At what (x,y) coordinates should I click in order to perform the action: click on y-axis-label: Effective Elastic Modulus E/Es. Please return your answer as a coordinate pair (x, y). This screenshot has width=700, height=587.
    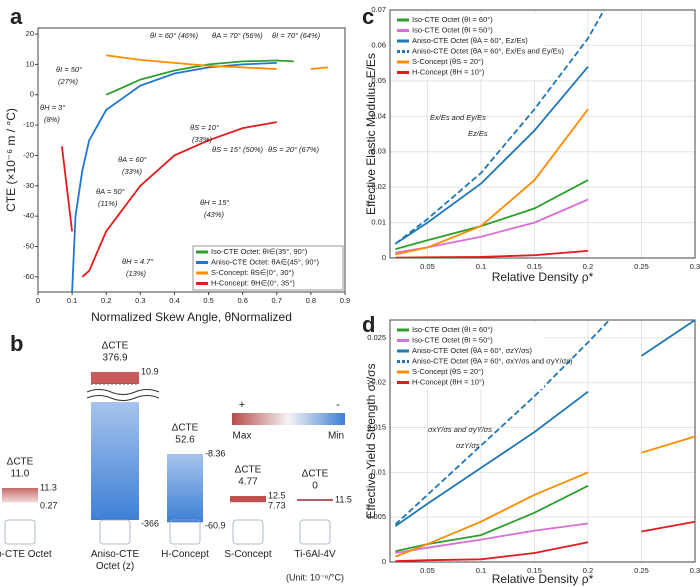
    Looking at the image, I should click on (371, 134).